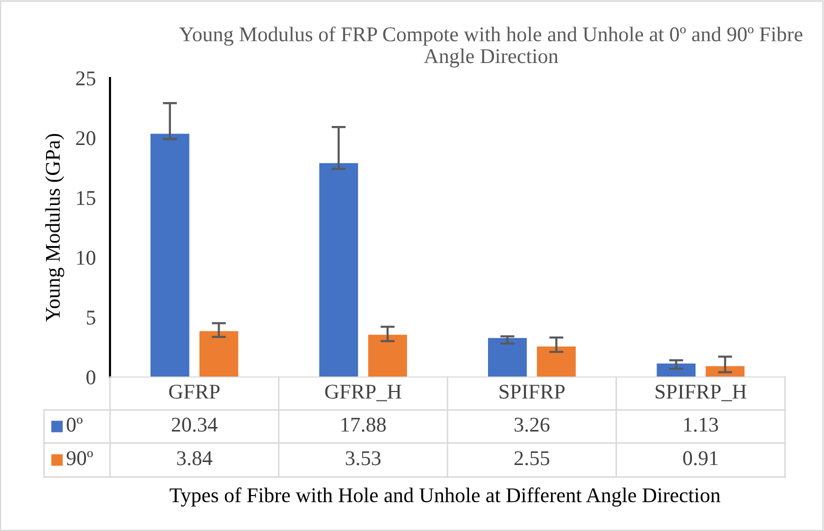 The image size is (824, 531). I want to click on y-tick-label: 15, so click(86, 198).